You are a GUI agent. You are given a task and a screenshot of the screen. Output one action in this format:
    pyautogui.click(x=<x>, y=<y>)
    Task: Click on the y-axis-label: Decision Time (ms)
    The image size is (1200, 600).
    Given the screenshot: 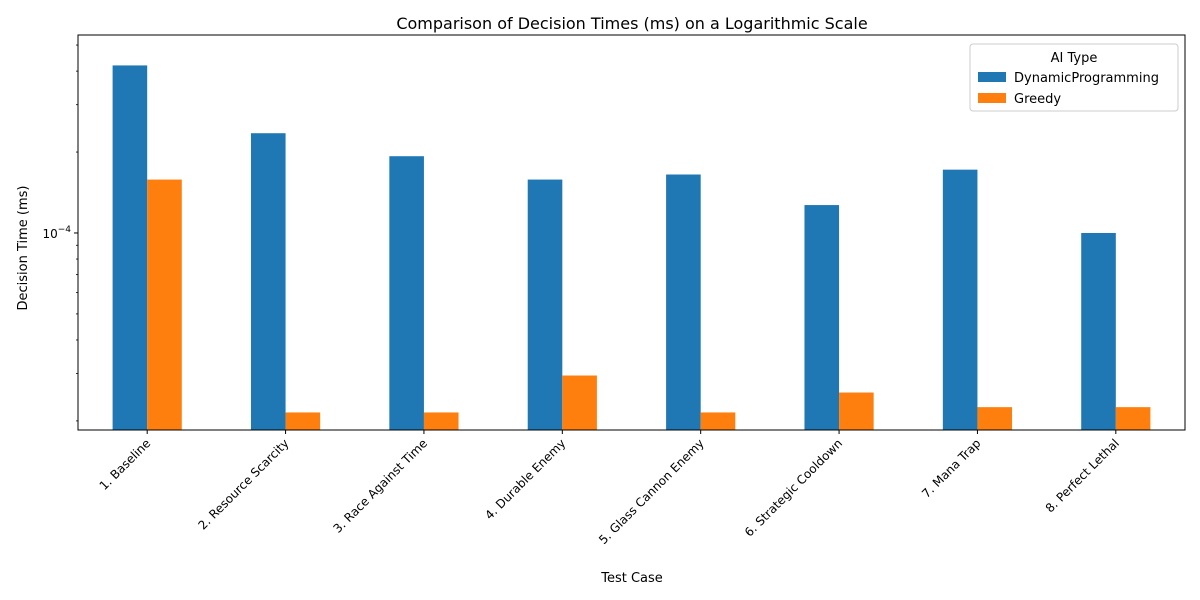 What is the action you would take?
    pyautogui.click(x=23, y=247)
    